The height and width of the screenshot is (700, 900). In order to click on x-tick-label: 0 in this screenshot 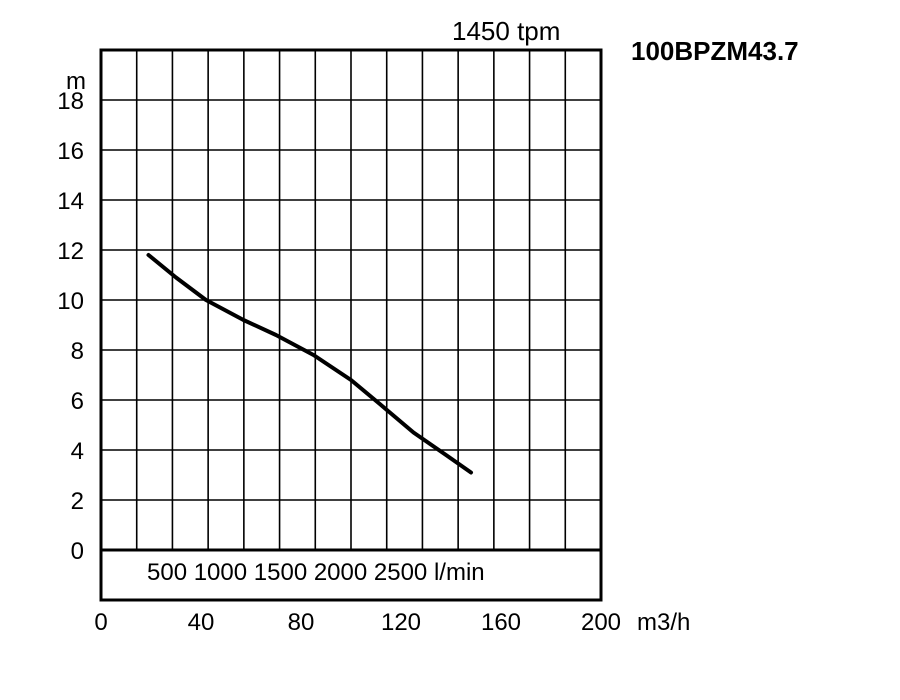, I will do `click(100, 622)`.